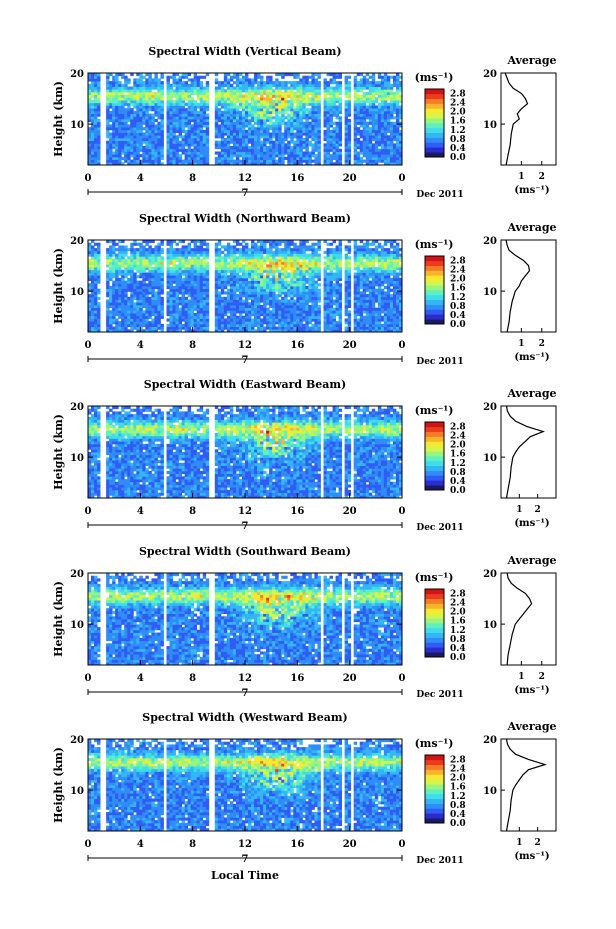 The width and height of the screenshot is (616, 929). Describe the element at coordinates (434, 96) in the screenshot. I see `colorbar-swatch` at that location.